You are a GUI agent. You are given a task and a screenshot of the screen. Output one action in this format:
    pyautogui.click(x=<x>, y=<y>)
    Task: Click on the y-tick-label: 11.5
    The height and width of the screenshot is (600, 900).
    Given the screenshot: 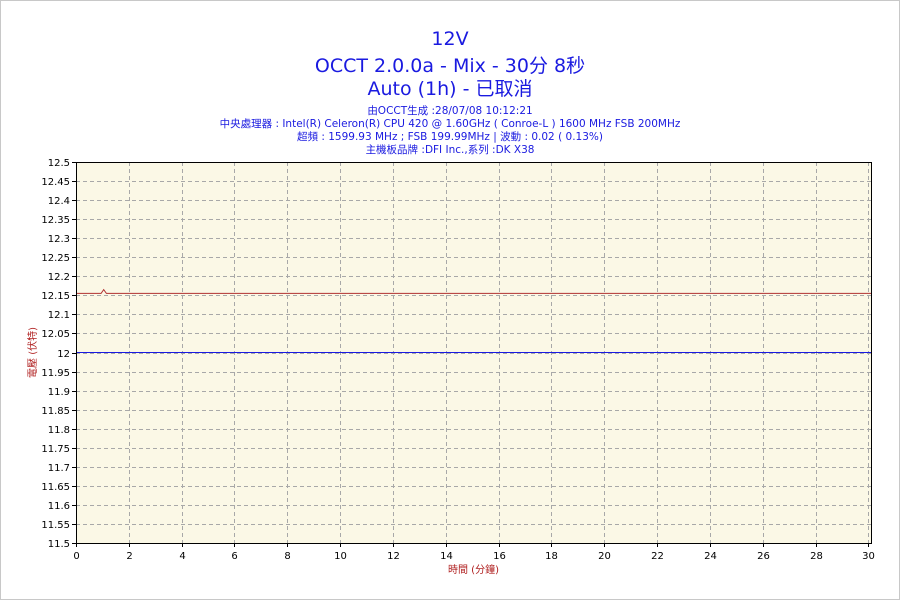 What is the action you would take?
    pyautogui.click(x=59, y=544)
    